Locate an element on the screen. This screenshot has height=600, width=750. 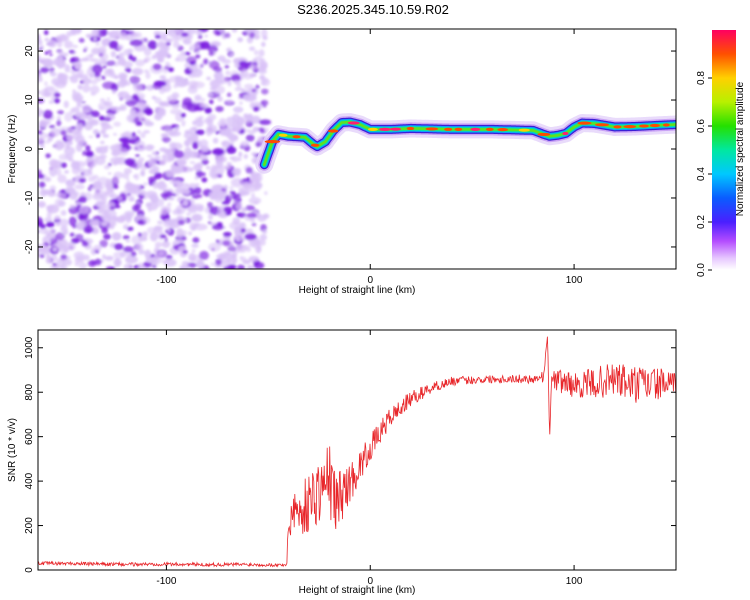
snr-x-tick-label: -100 is located at coordinates (166, 581).